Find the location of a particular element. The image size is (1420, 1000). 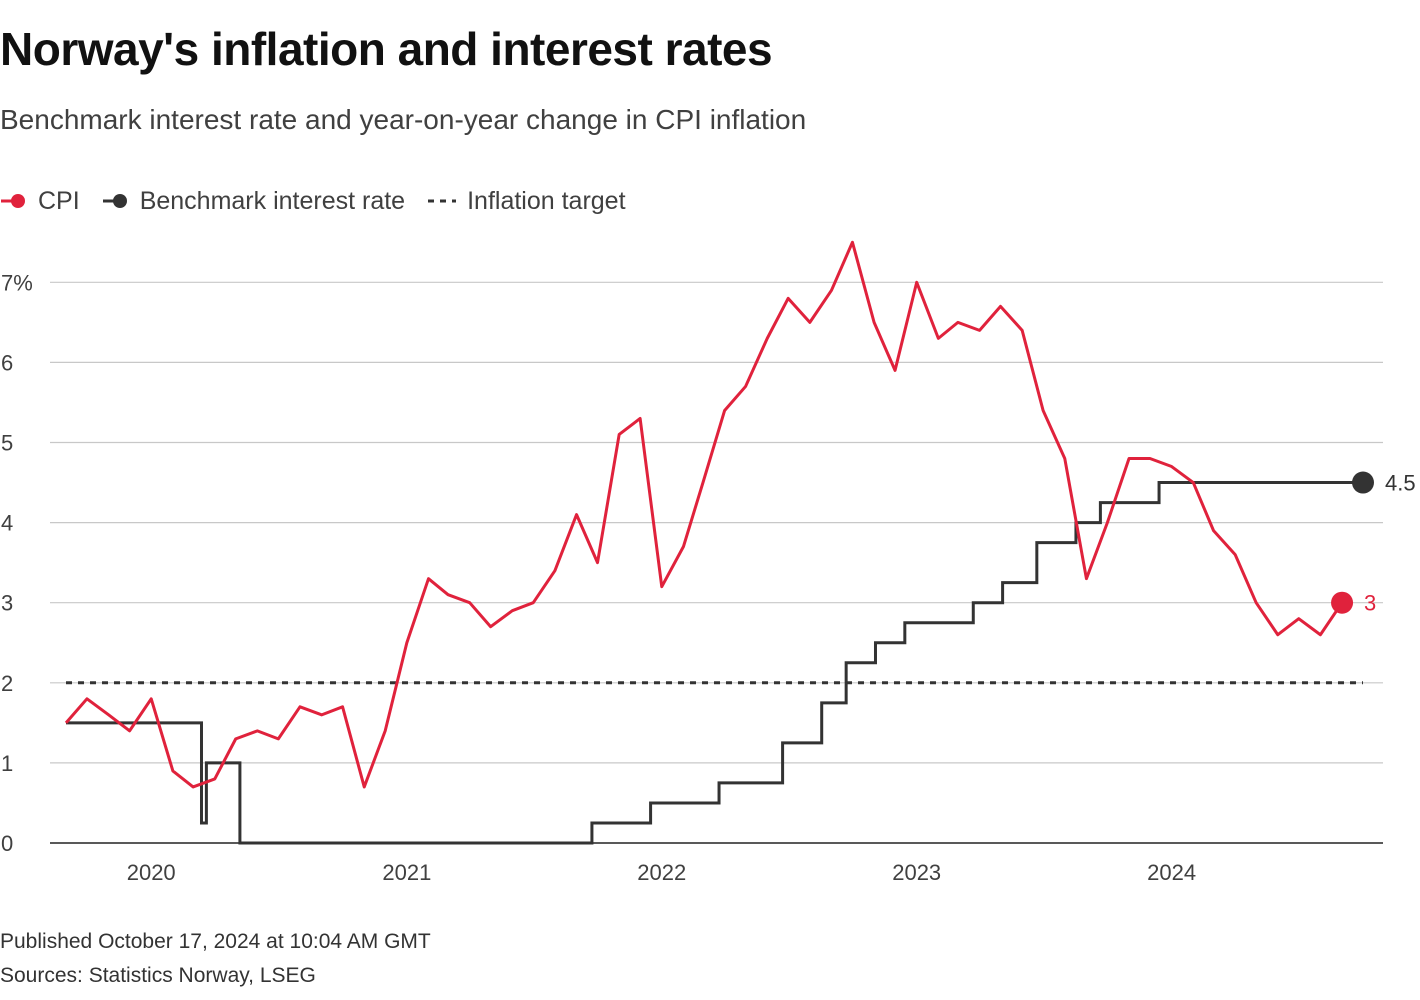

x-tick-label: 2021 is located at coordinates (406, 872).